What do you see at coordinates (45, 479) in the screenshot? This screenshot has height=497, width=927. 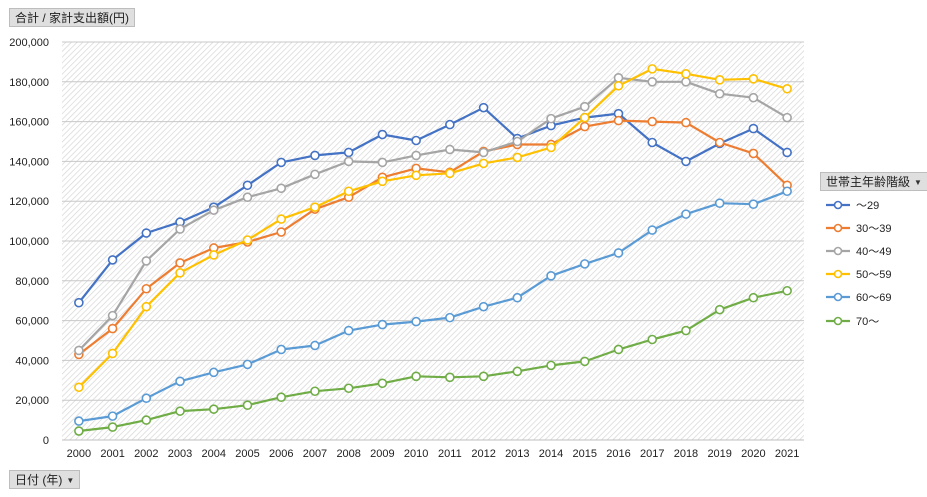 I see `axis-field-button: 日付 (年) ▼` at bounding box center [45, 479].